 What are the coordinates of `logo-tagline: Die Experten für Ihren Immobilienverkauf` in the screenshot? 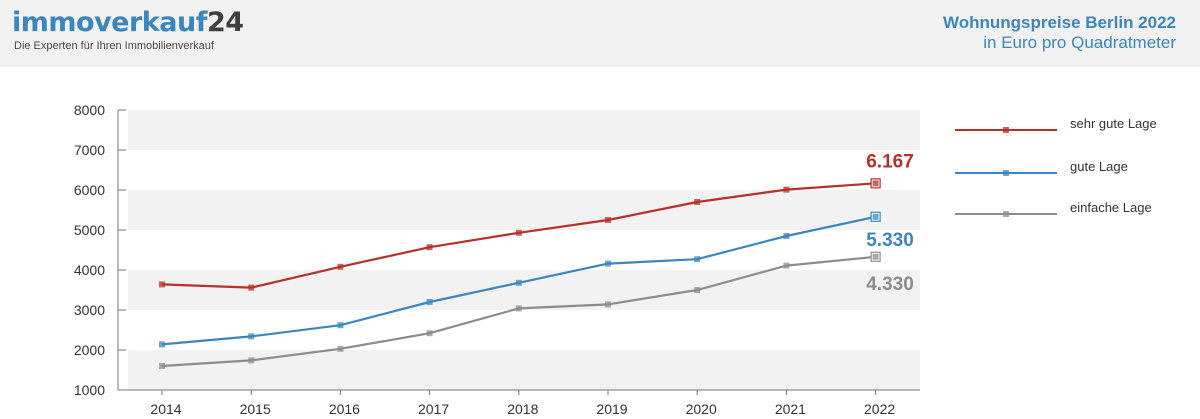 It's located at (114, 46).